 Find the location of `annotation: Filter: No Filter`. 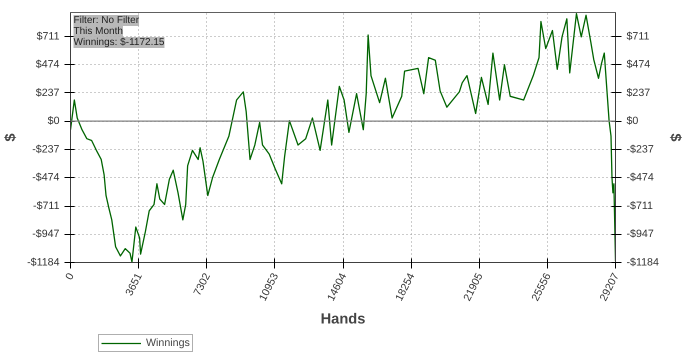

annotation: Filter: No Filter is located at coordinates (107, 20).